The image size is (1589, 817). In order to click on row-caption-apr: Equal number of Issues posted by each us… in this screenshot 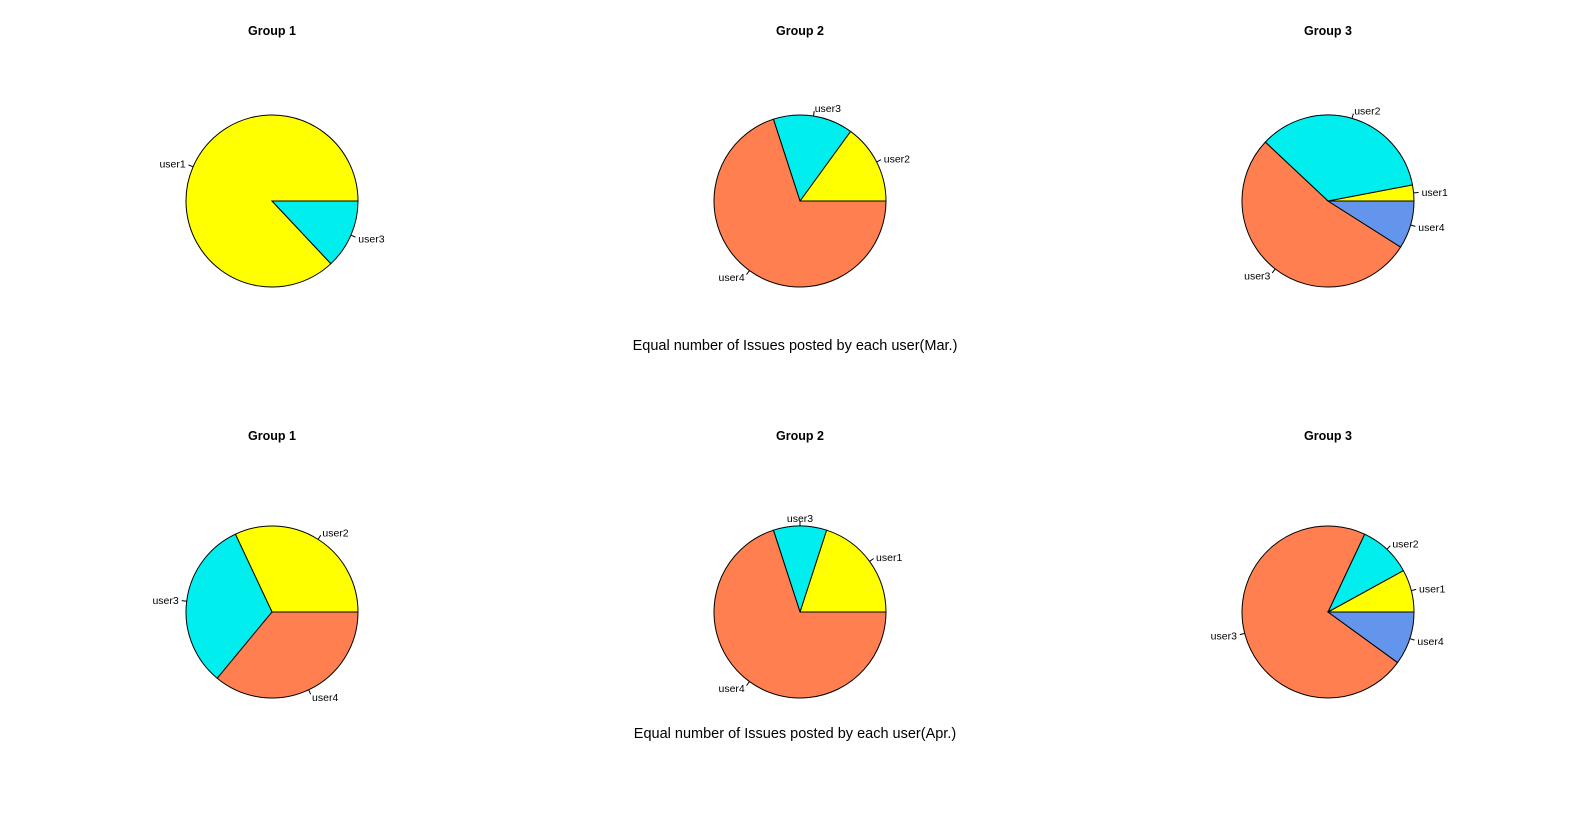, I will do `click(795, 734)`.